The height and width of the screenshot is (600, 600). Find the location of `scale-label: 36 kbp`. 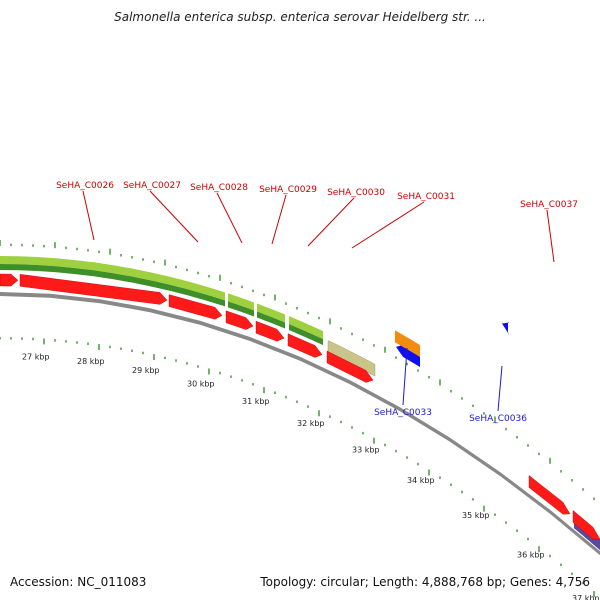

scale-label: 36 kbp is located at coordinates (531, 554).